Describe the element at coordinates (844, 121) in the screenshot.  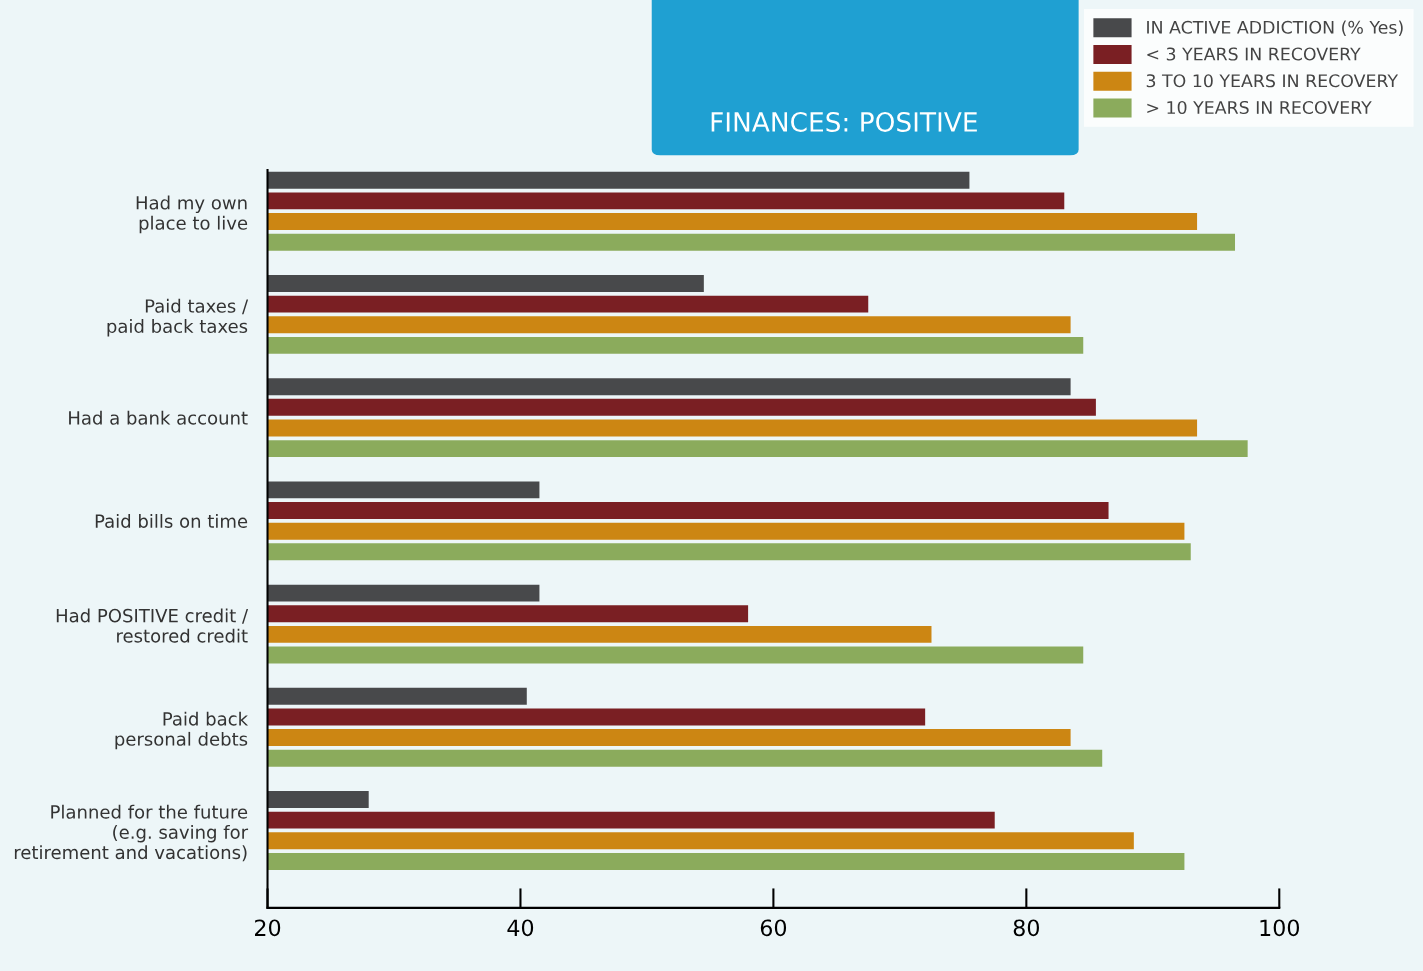
I see `chart-title: FINANCES: POSITIVE` at that location.